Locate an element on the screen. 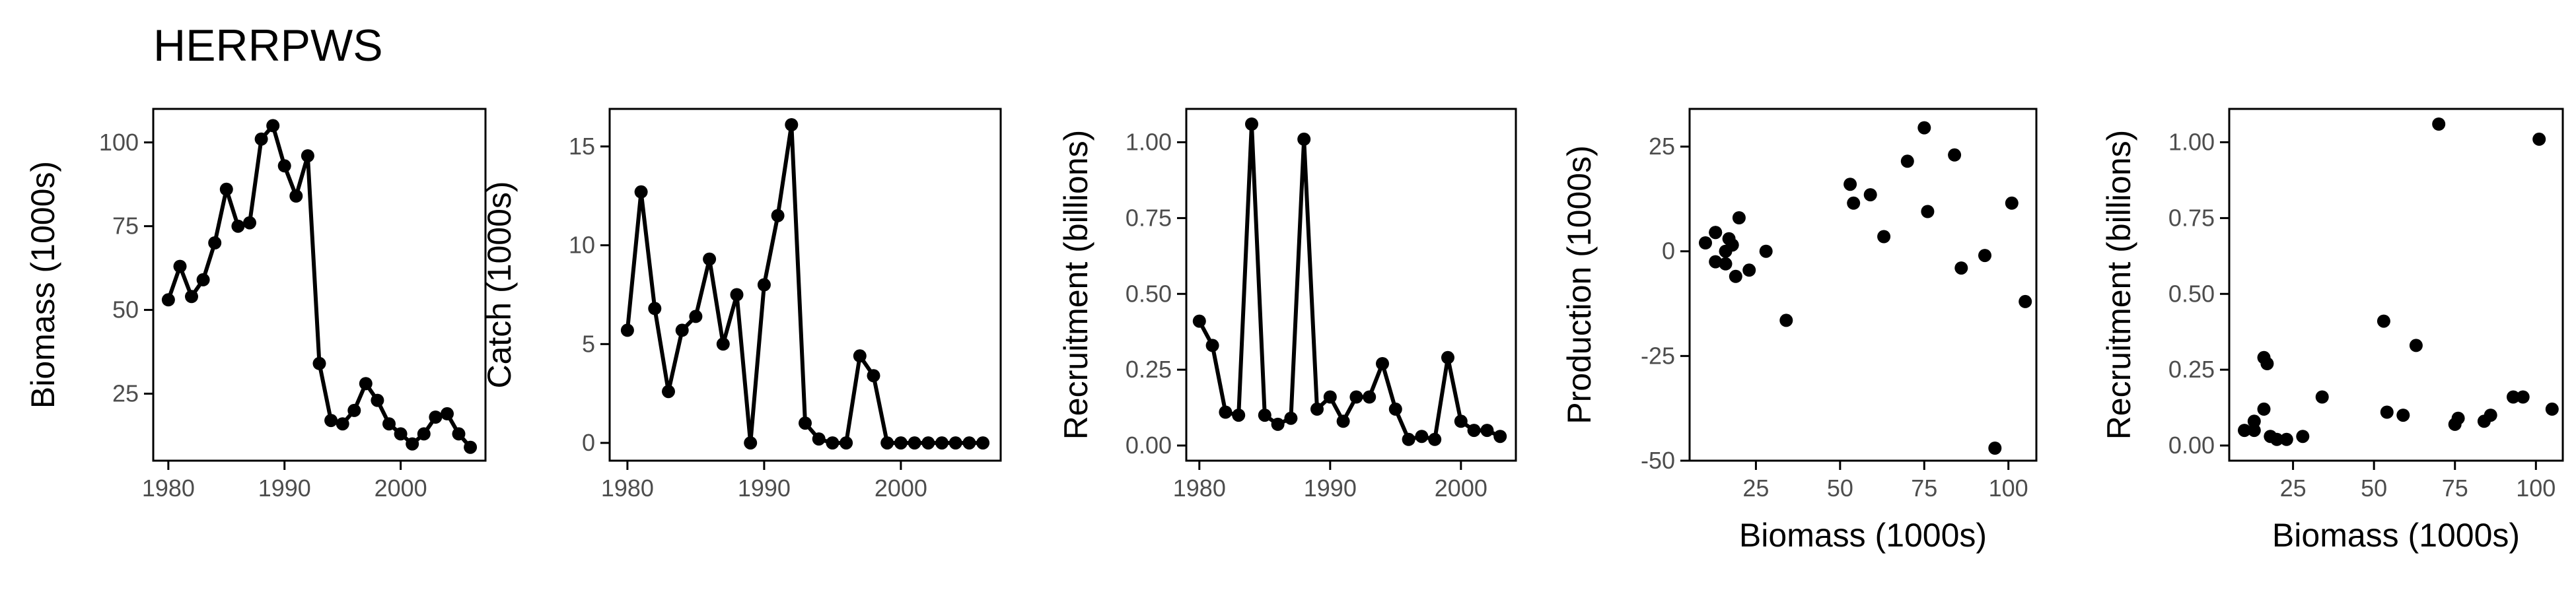 The image size is (2576, 594). x-tick-label: 100 is located at coordinates (2536, 488).